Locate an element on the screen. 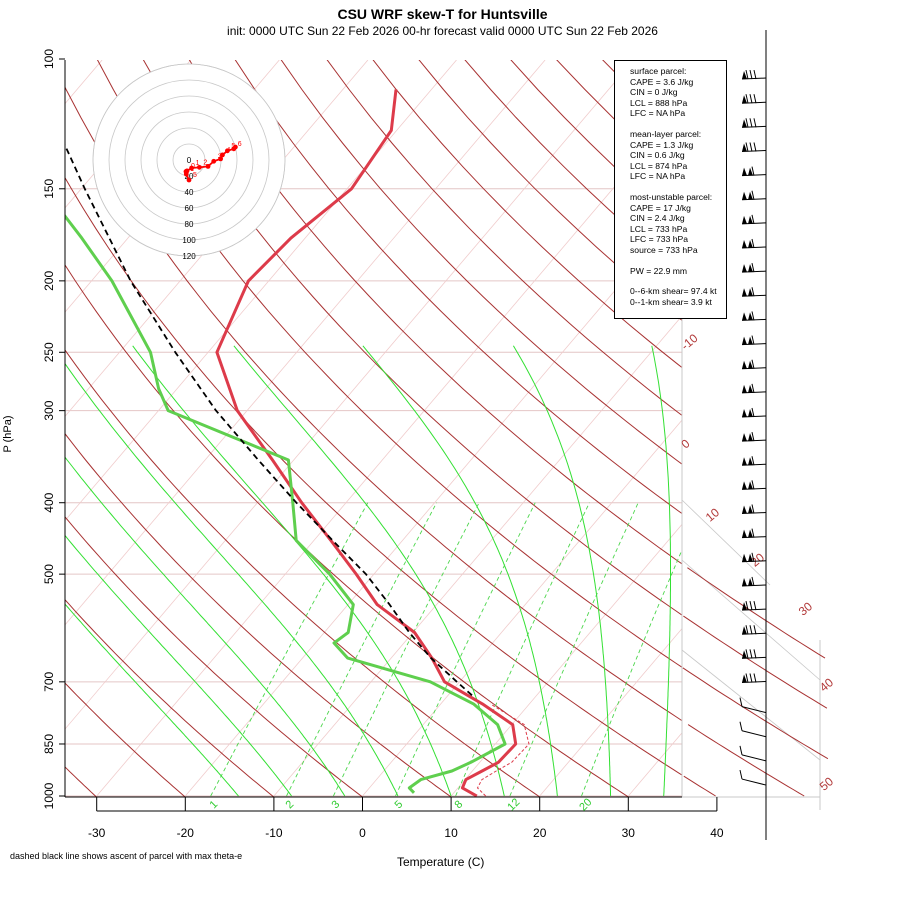 Image resolution: width=900 pixels, height=900 pixels. mixing-ratio-label: 1 is located at coordinates (213, 804).